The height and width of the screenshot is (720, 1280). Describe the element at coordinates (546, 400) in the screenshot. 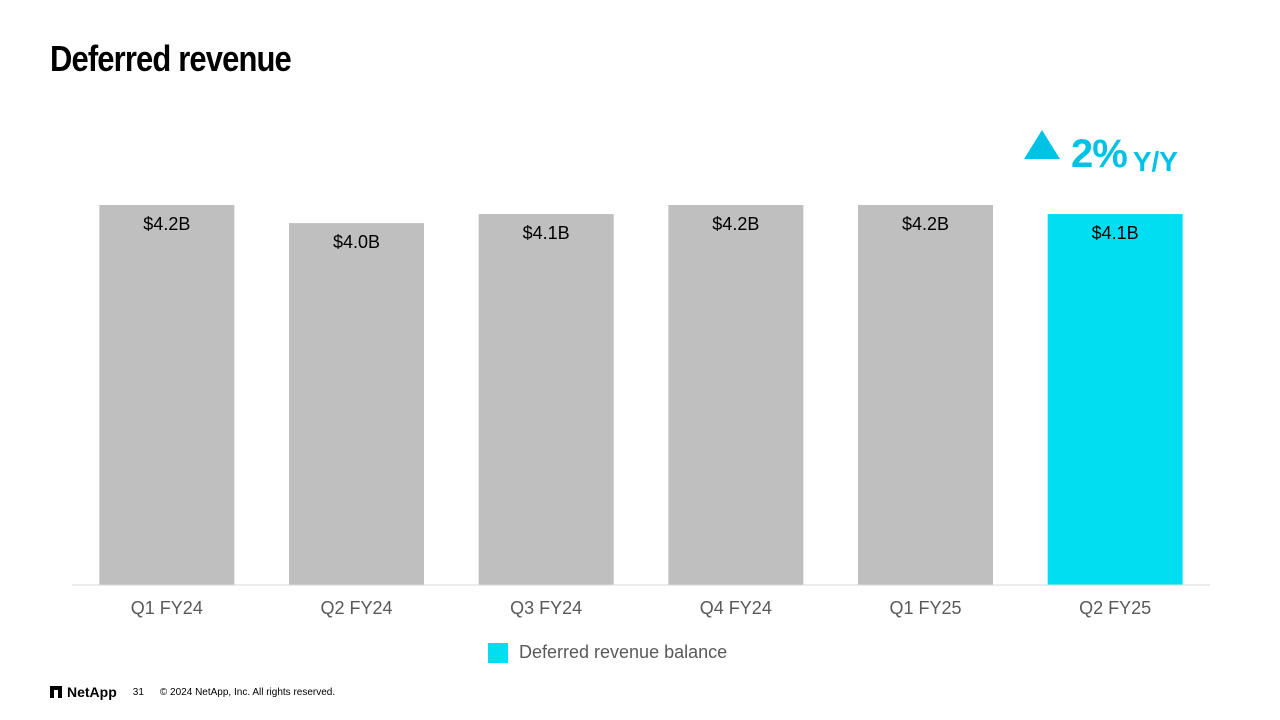

I see `bar-q3-fy24` at that location.